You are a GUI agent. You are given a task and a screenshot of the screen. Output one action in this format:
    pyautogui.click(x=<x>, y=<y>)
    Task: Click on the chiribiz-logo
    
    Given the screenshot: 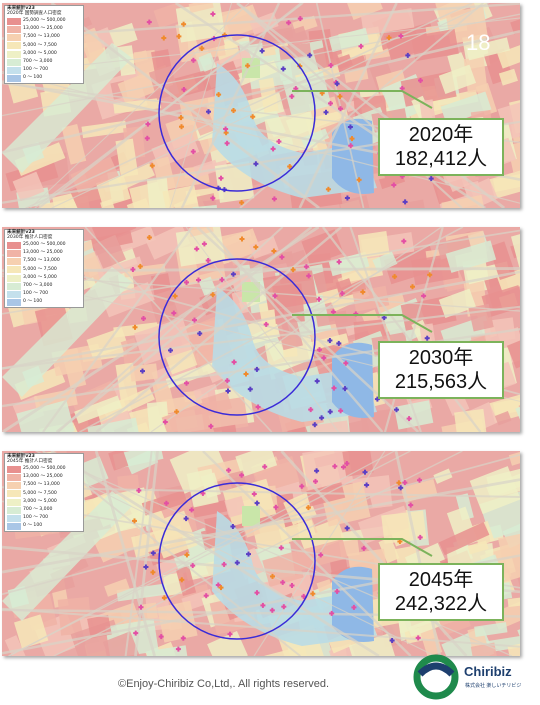 What is the action you would take?
    pyautogui.click(x=436, y=677)
    